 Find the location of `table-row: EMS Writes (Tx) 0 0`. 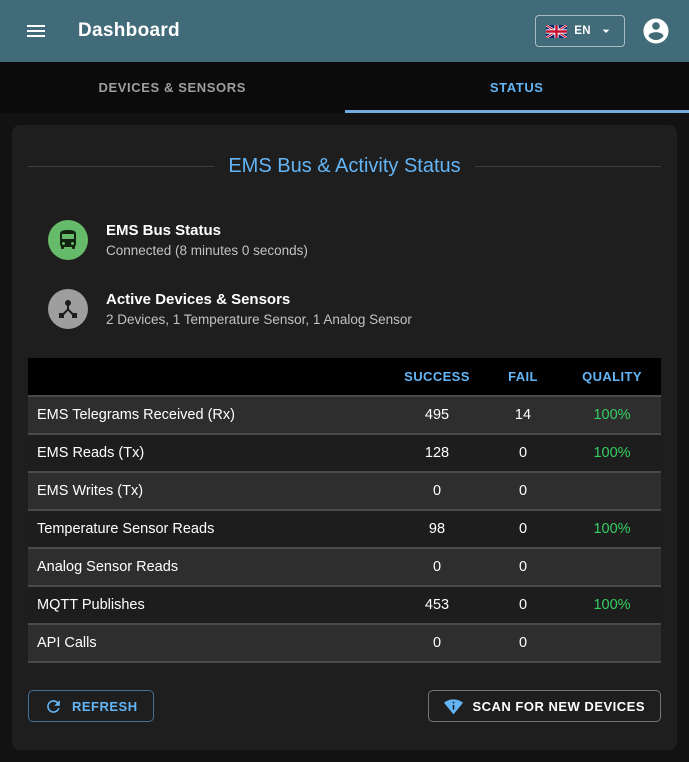

table-row: EMS Writes (Tx) 0 0 is located at coordinates (344, 491).